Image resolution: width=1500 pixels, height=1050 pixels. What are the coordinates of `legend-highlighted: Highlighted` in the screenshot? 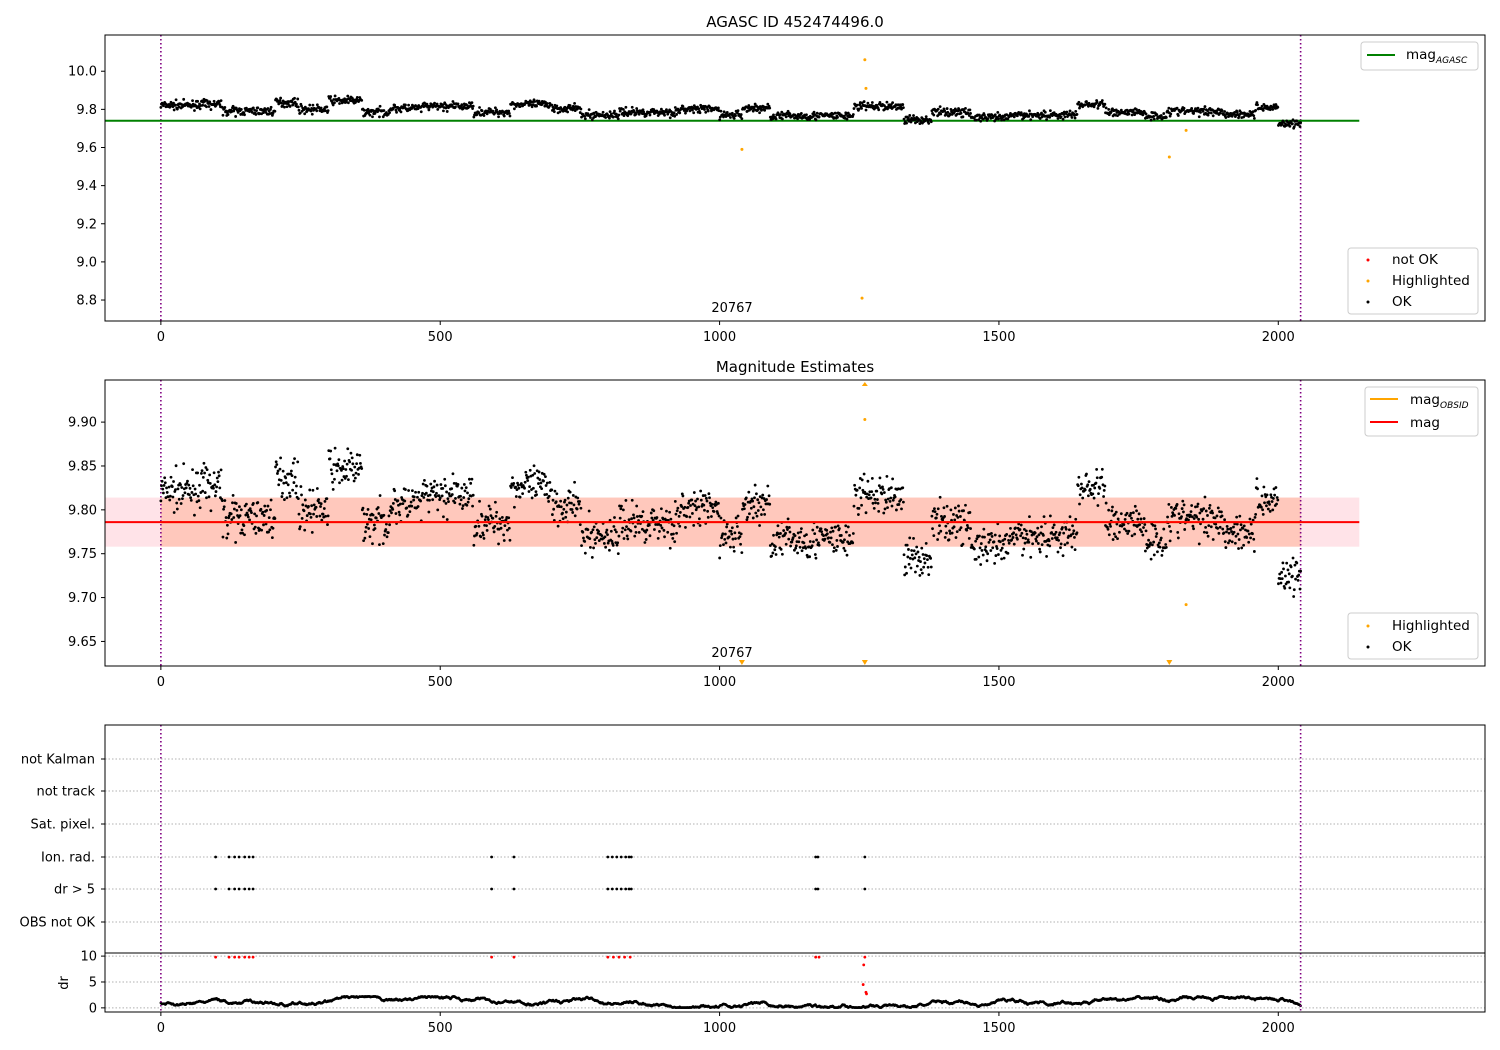 It's located at (1431, 281).